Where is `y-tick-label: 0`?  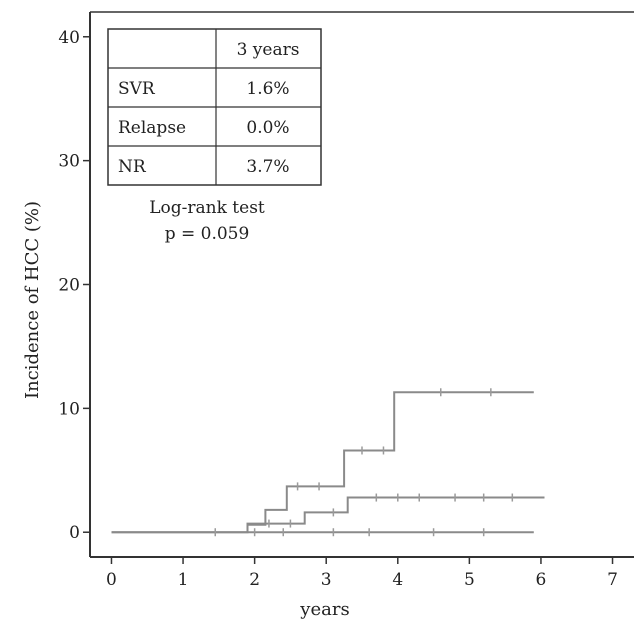 y-tick-label: 0 is located at coordinates (74, 533).